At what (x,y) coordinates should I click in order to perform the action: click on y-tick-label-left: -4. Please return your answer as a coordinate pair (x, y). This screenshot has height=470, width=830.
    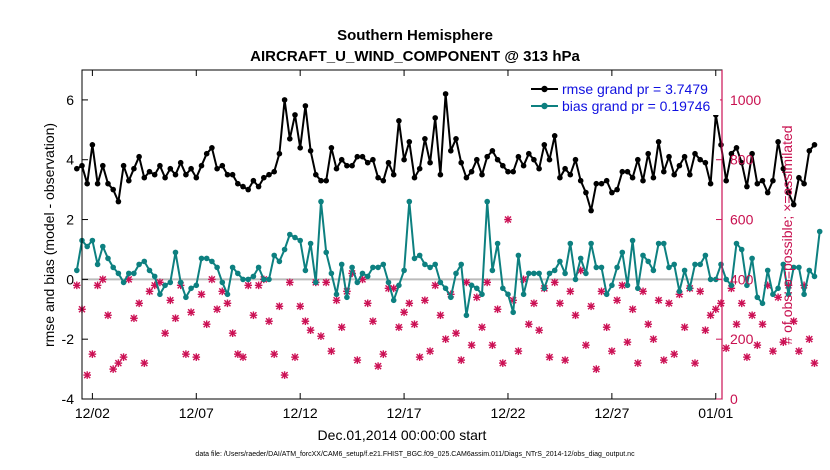
    Looking at the image, I should click on (68, 399).